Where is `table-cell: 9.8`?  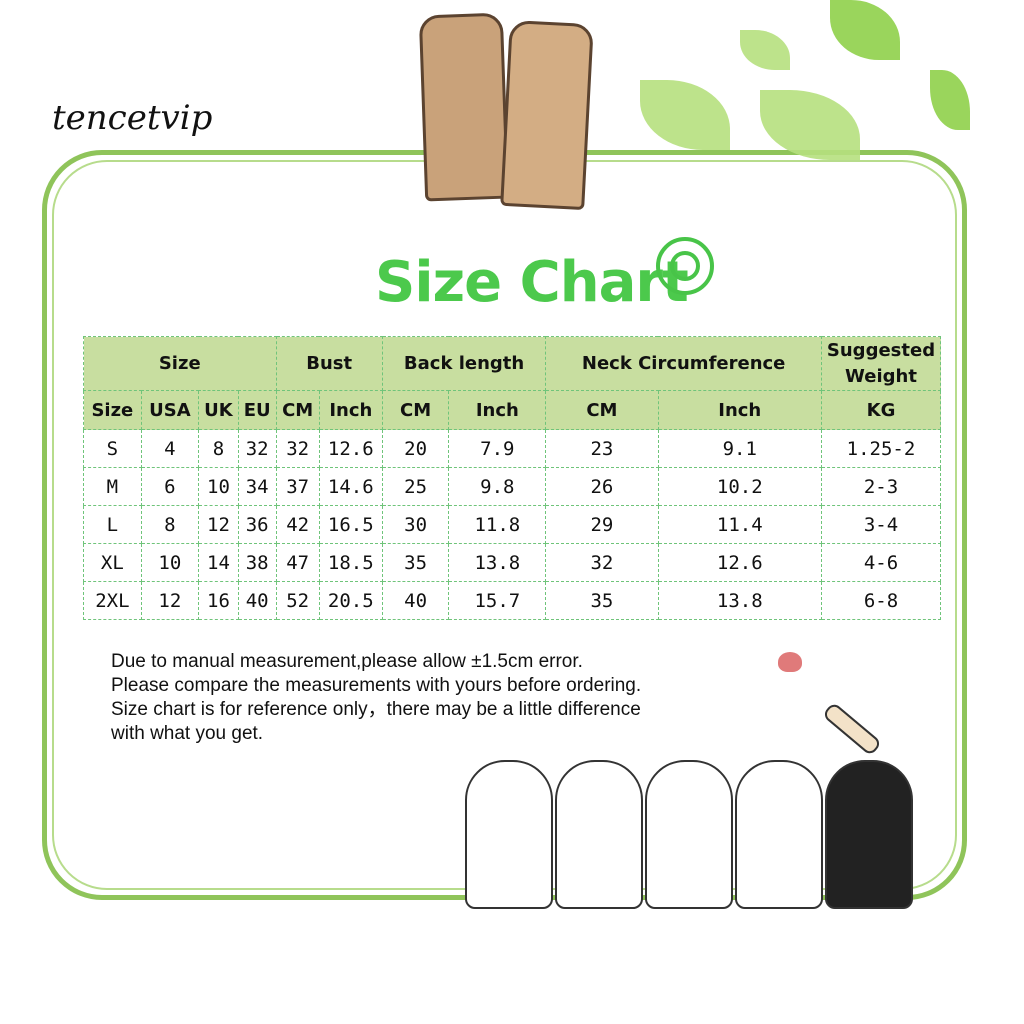
table-cell: 9.8 is located at coordinates (497, 486).